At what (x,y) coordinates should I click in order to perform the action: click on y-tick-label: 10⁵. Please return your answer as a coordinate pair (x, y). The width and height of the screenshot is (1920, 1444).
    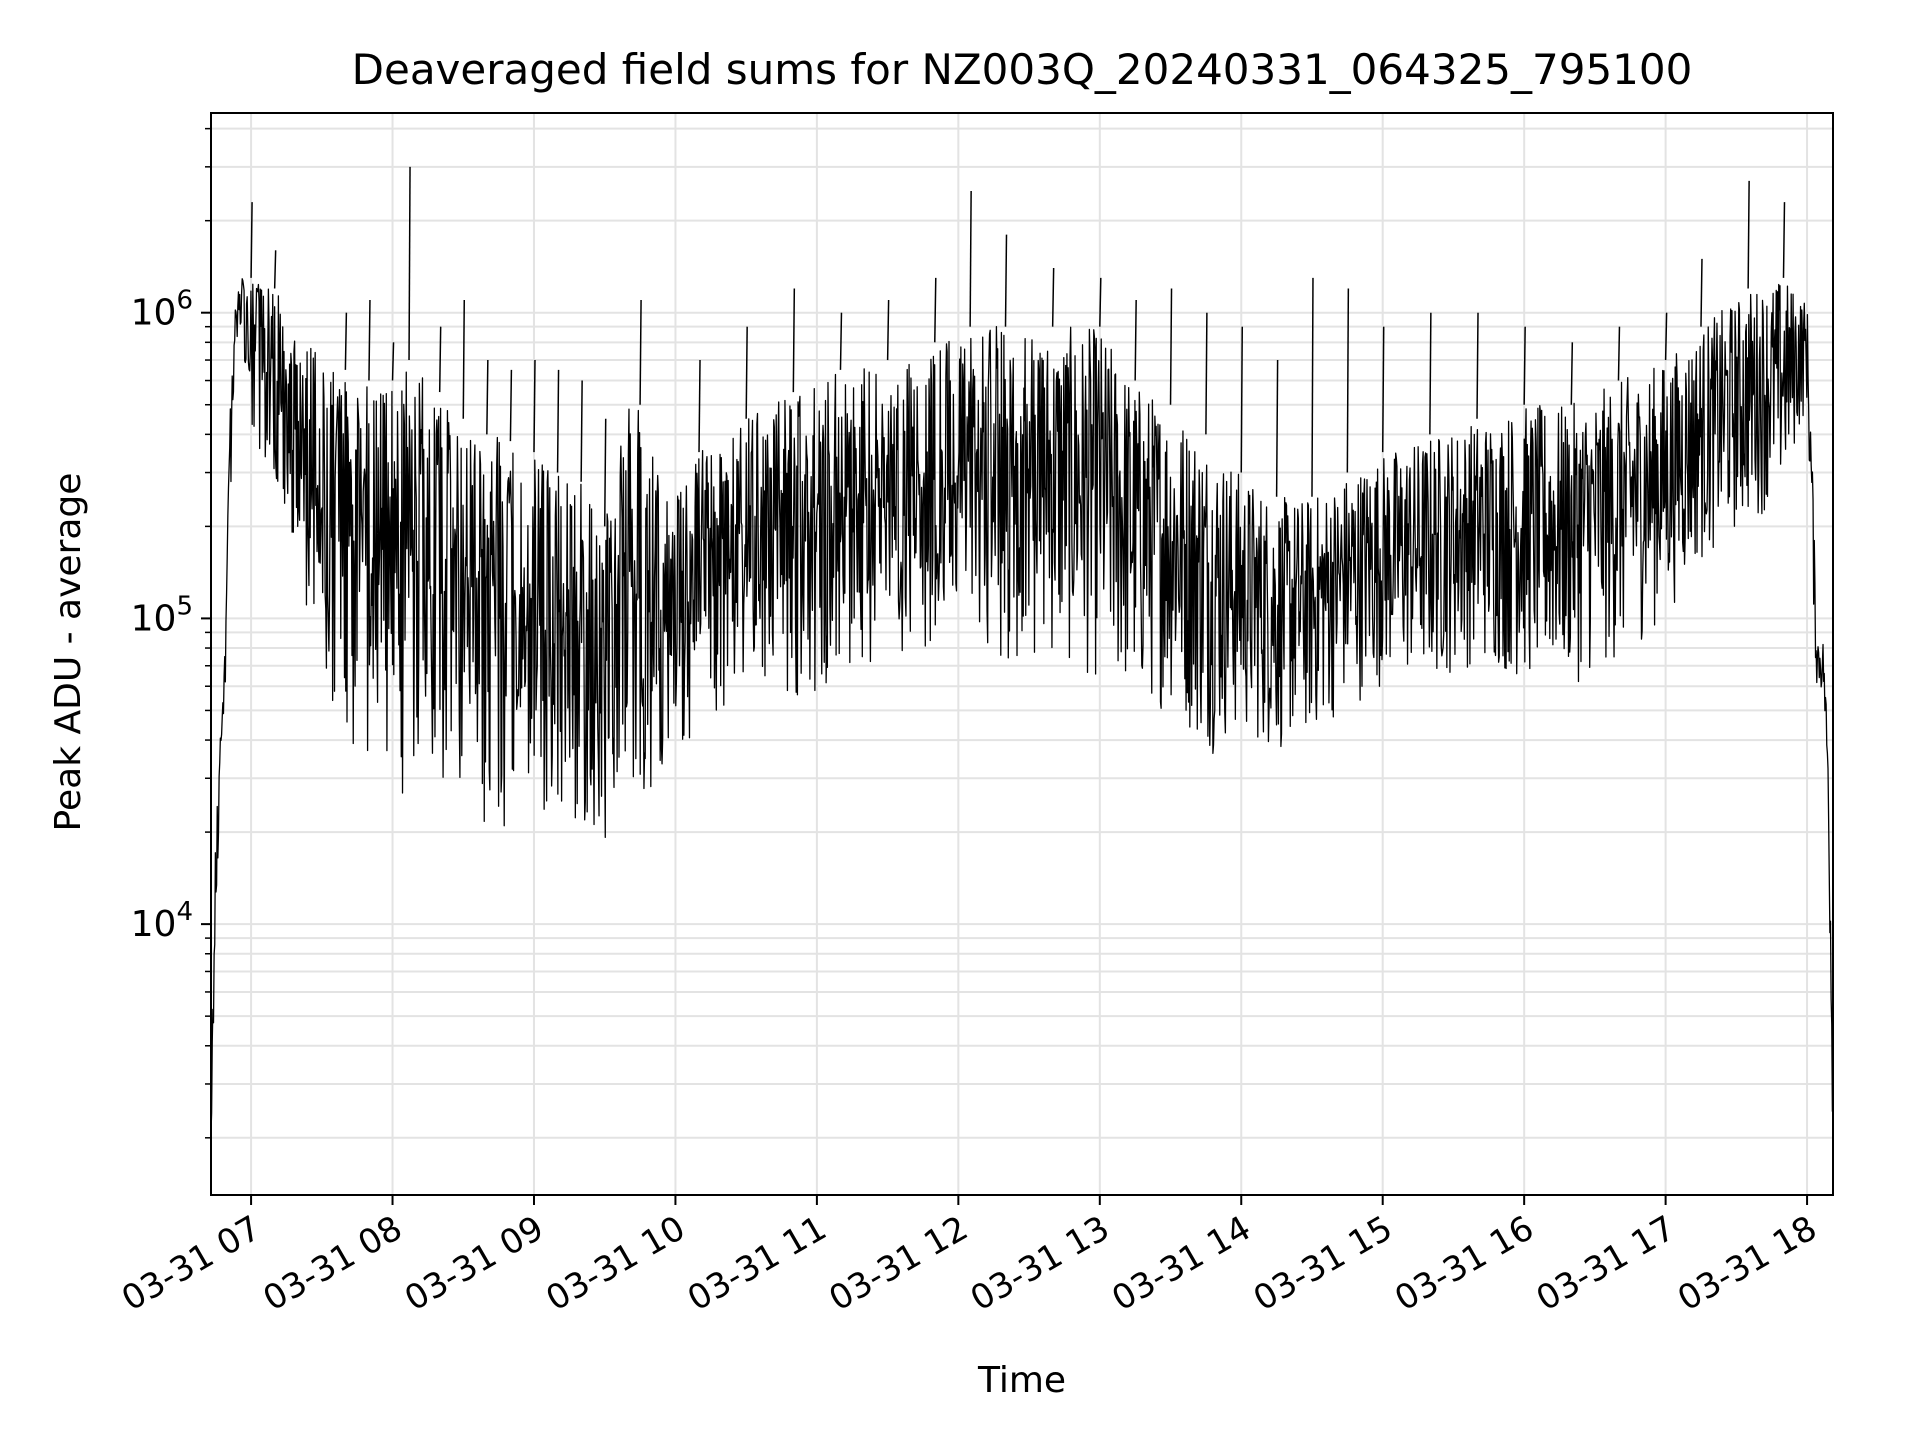
    Looking at the image, I should click on (162, 615).